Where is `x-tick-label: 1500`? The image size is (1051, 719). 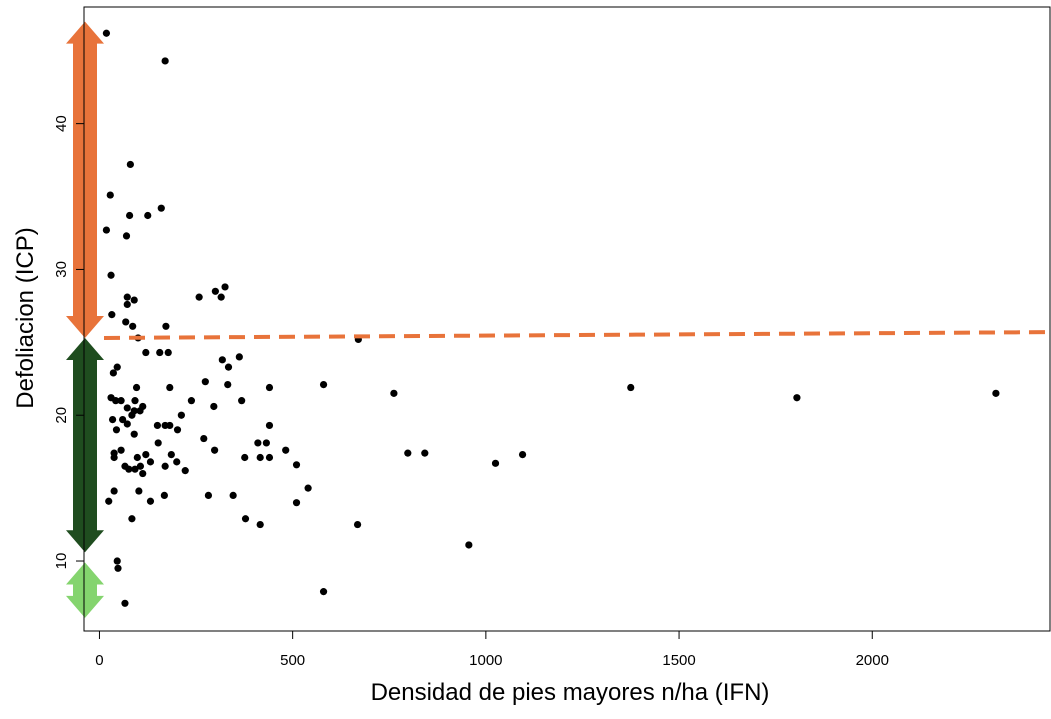 x-tick-label: 1500 is located at coordinates (678, 660).